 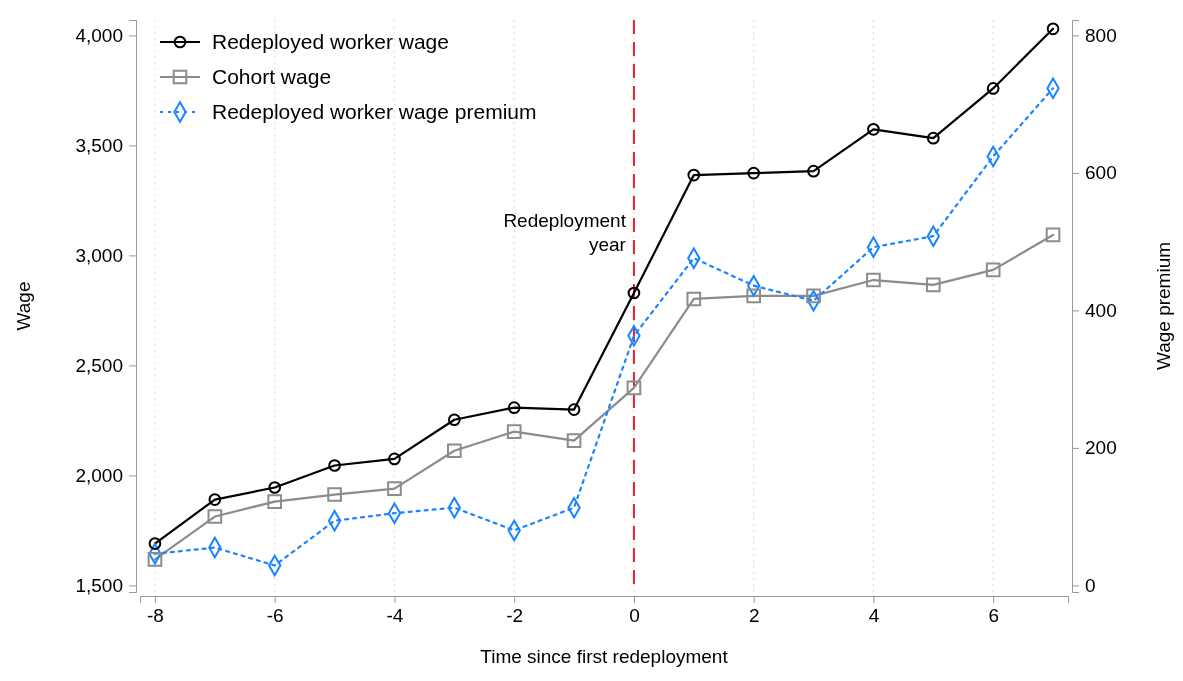 I want to click on legend-label: Cohort wage, so click(x=272, y=76).